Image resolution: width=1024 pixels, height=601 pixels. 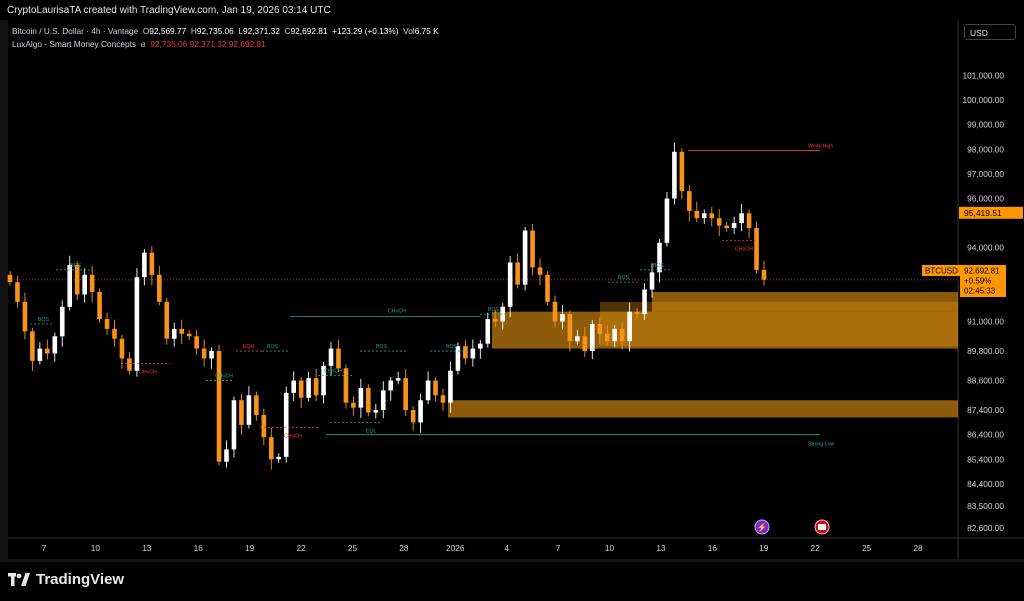 I want to click on y-tick-label: 85,400.00, so click(x=985, y=459).